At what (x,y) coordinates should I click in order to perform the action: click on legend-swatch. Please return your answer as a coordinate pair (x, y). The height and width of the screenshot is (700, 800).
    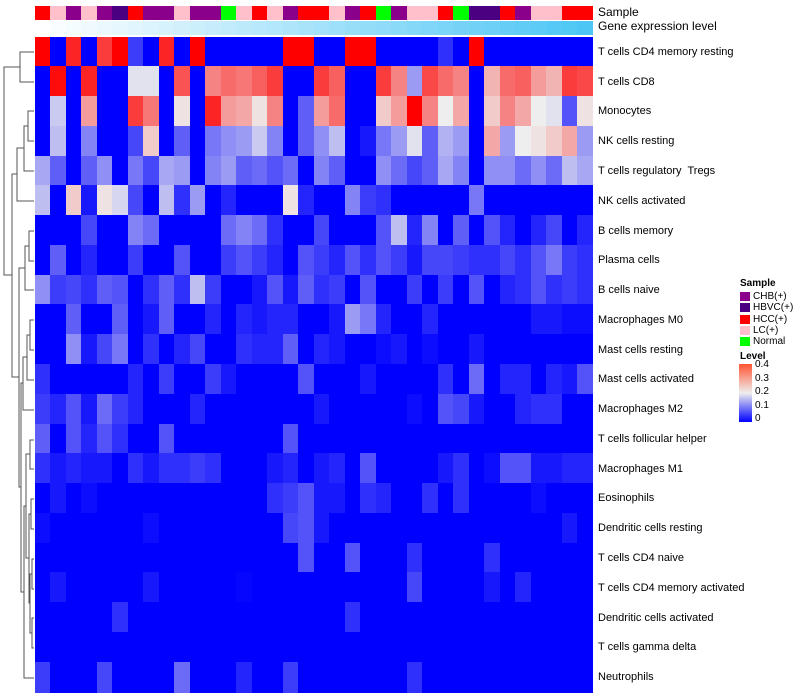
    Looking at the image, I should click on (745, 330).